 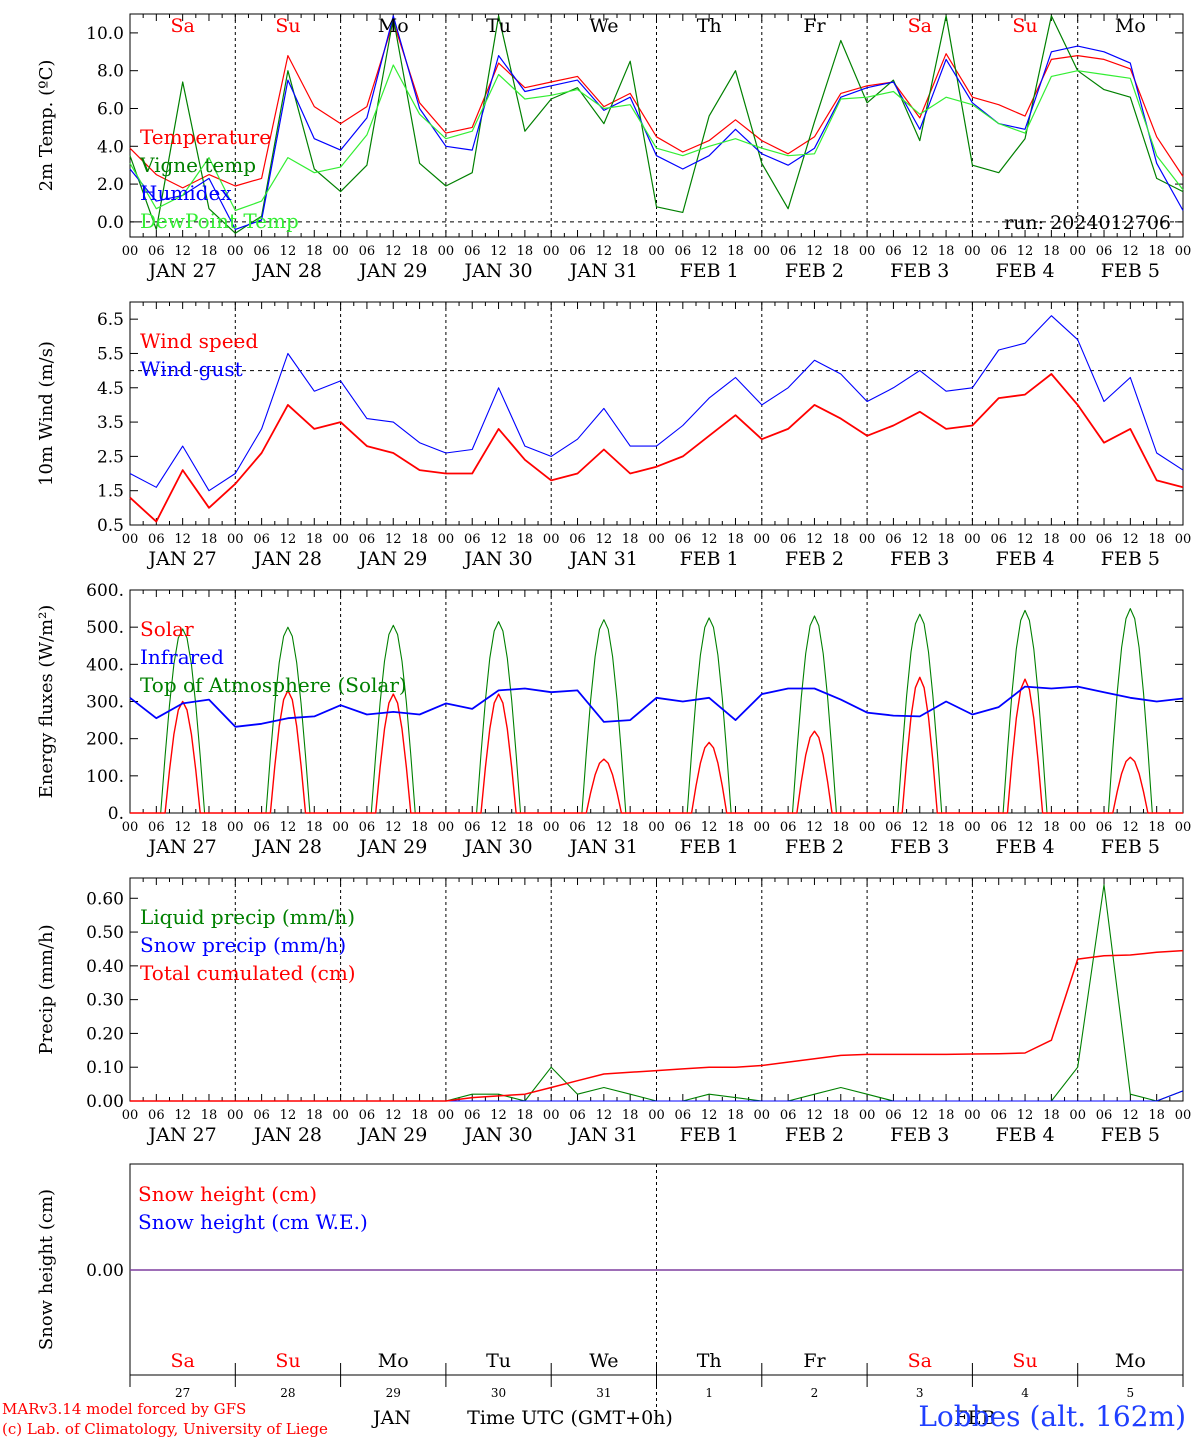 What do you see at coordinates (1130, 1135) in the screenshot?
I see `panel-4-date-label: FEB 5` at bounding box center [1130, 1135].